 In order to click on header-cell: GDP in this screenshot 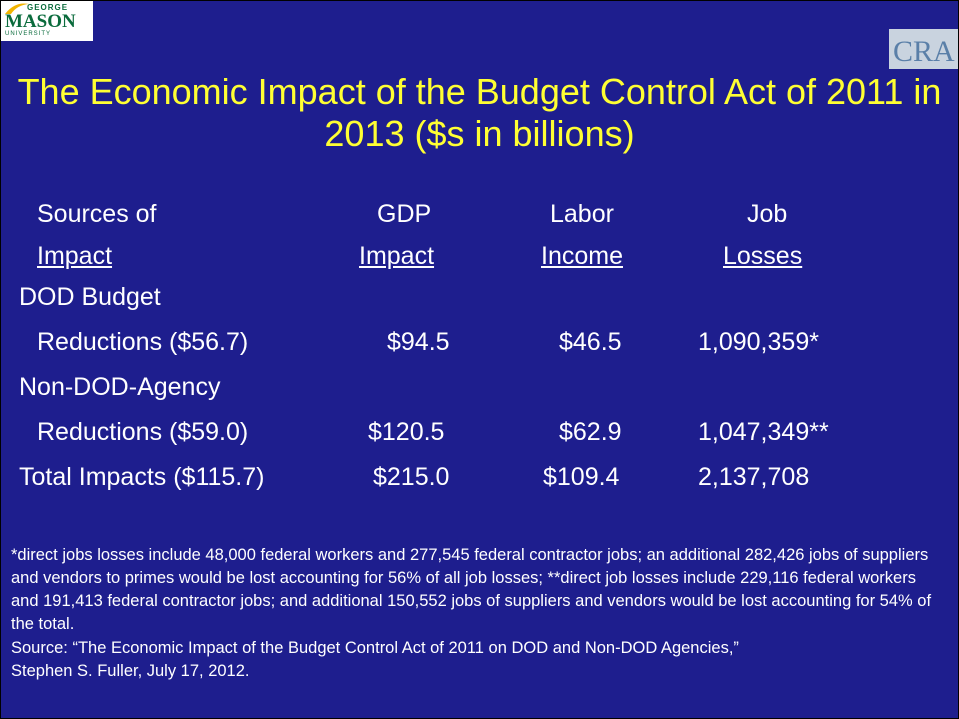, I will do `click(404, 214)`.